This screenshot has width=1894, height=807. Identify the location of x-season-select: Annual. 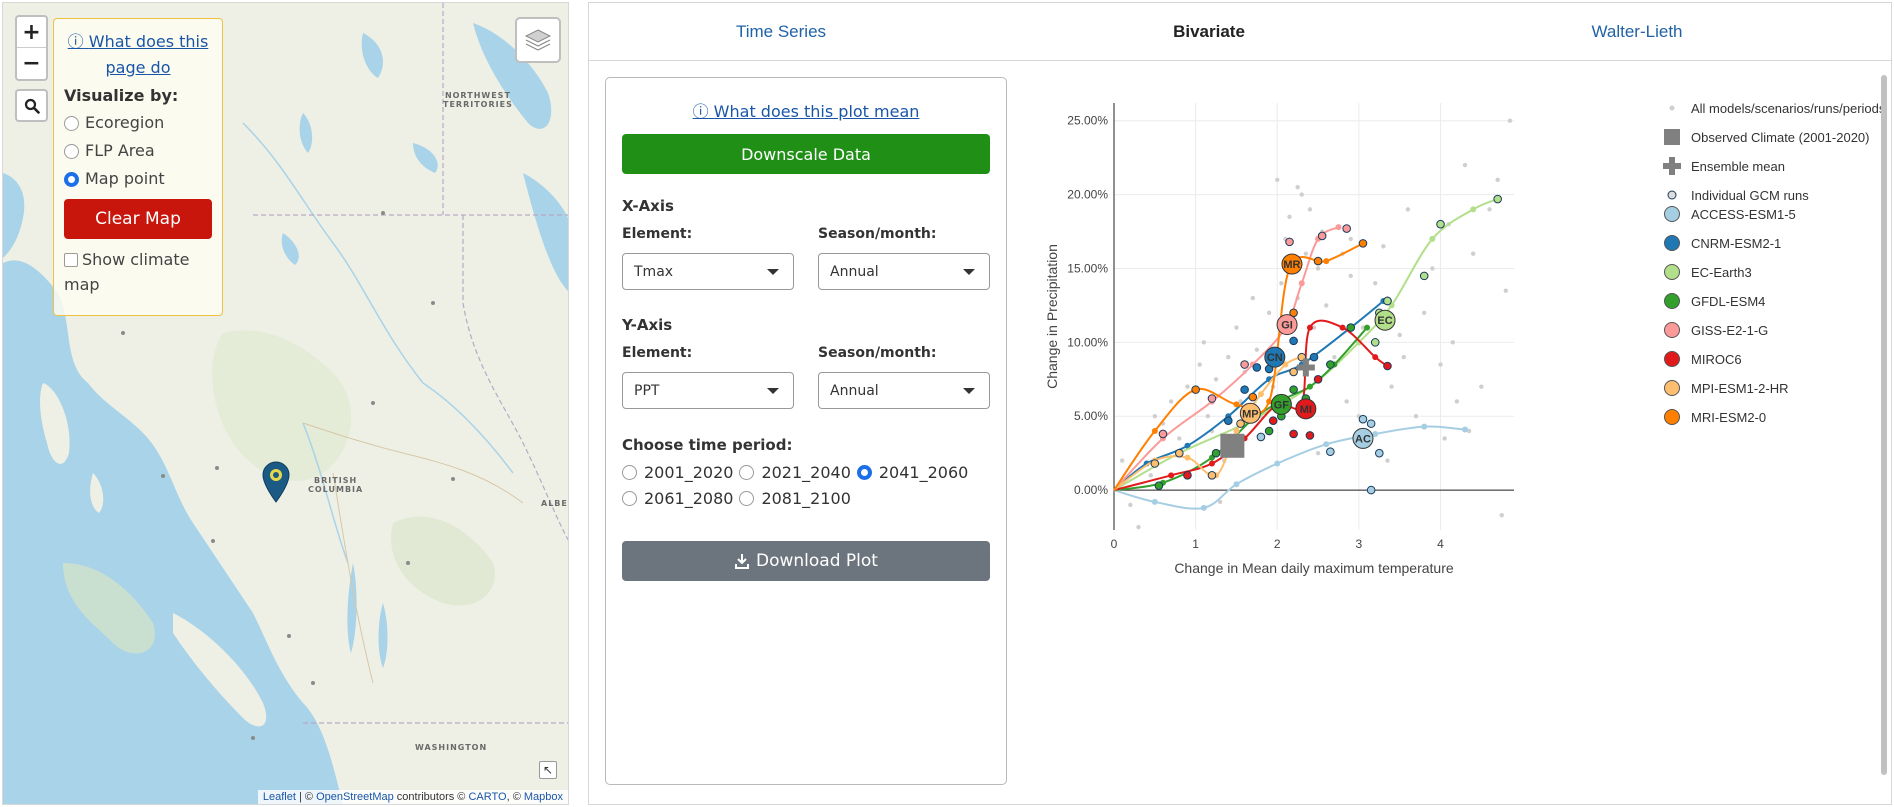
(904, 271).